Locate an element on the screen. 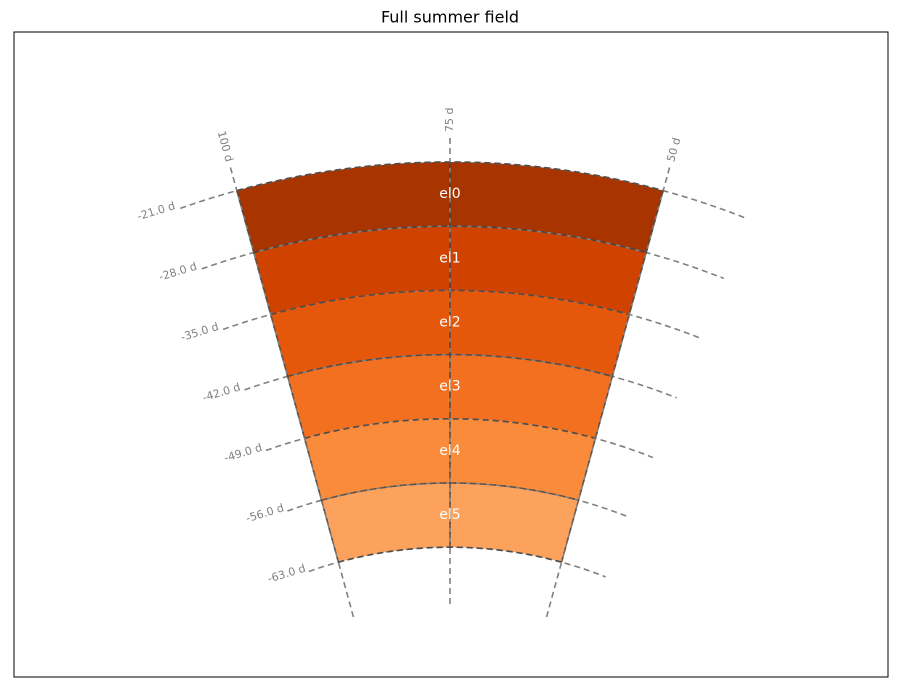  region-label: el5 is located at coordinates (449, 515).